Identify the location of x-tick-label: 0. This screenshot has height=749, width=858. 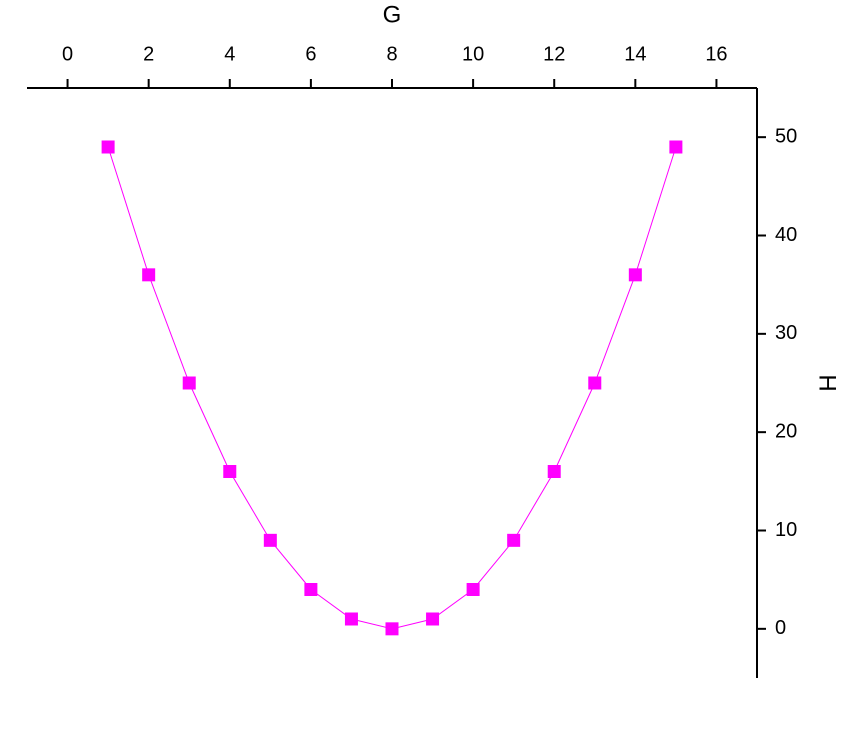
(67, 54).